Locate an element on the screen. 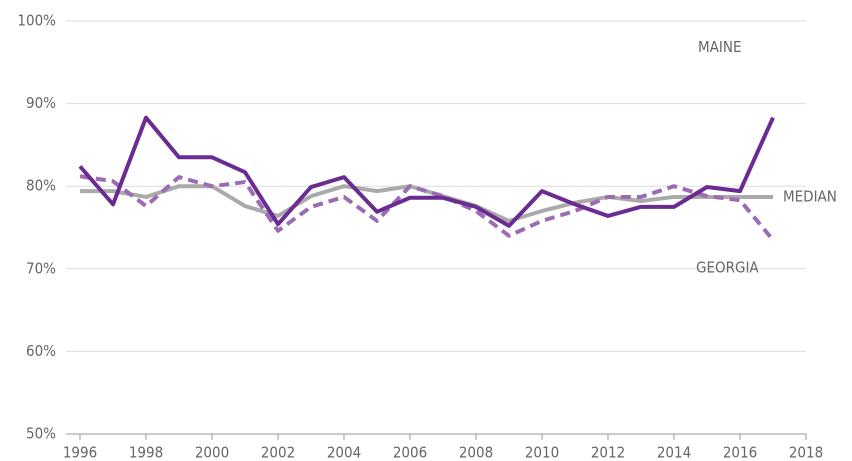 This screenshot has height=461, width=852. x-tick-label: 2010 is located at coordinates (542, 452).